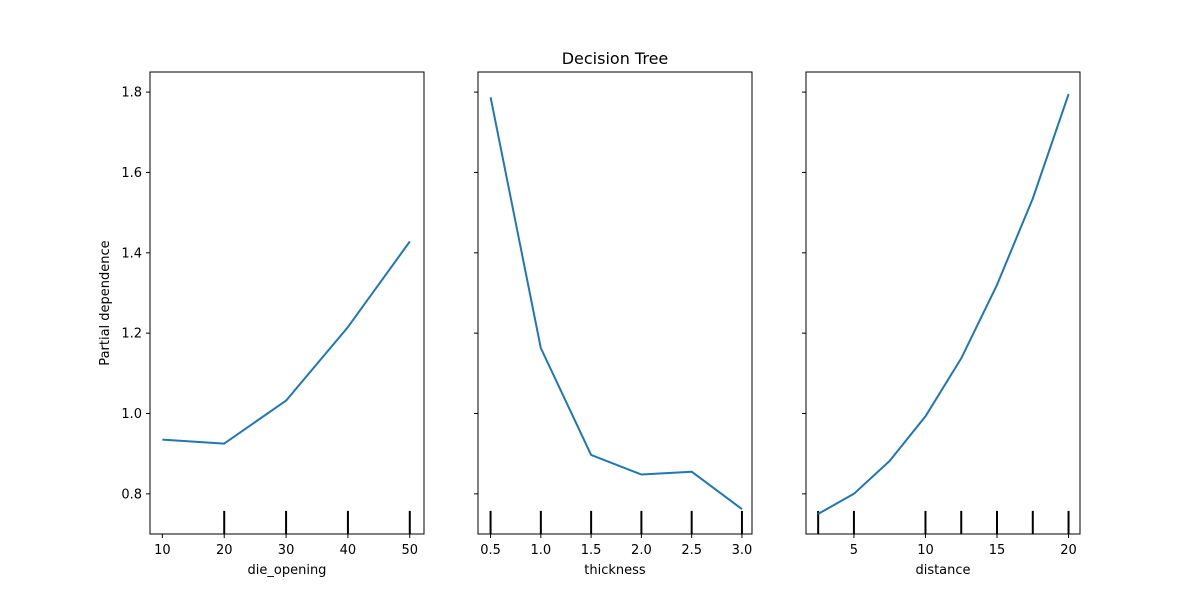 Image resolution: width=1200 pixels, height=600 pixels. I want to click on x-tick-label: 40, so click(348, 550).